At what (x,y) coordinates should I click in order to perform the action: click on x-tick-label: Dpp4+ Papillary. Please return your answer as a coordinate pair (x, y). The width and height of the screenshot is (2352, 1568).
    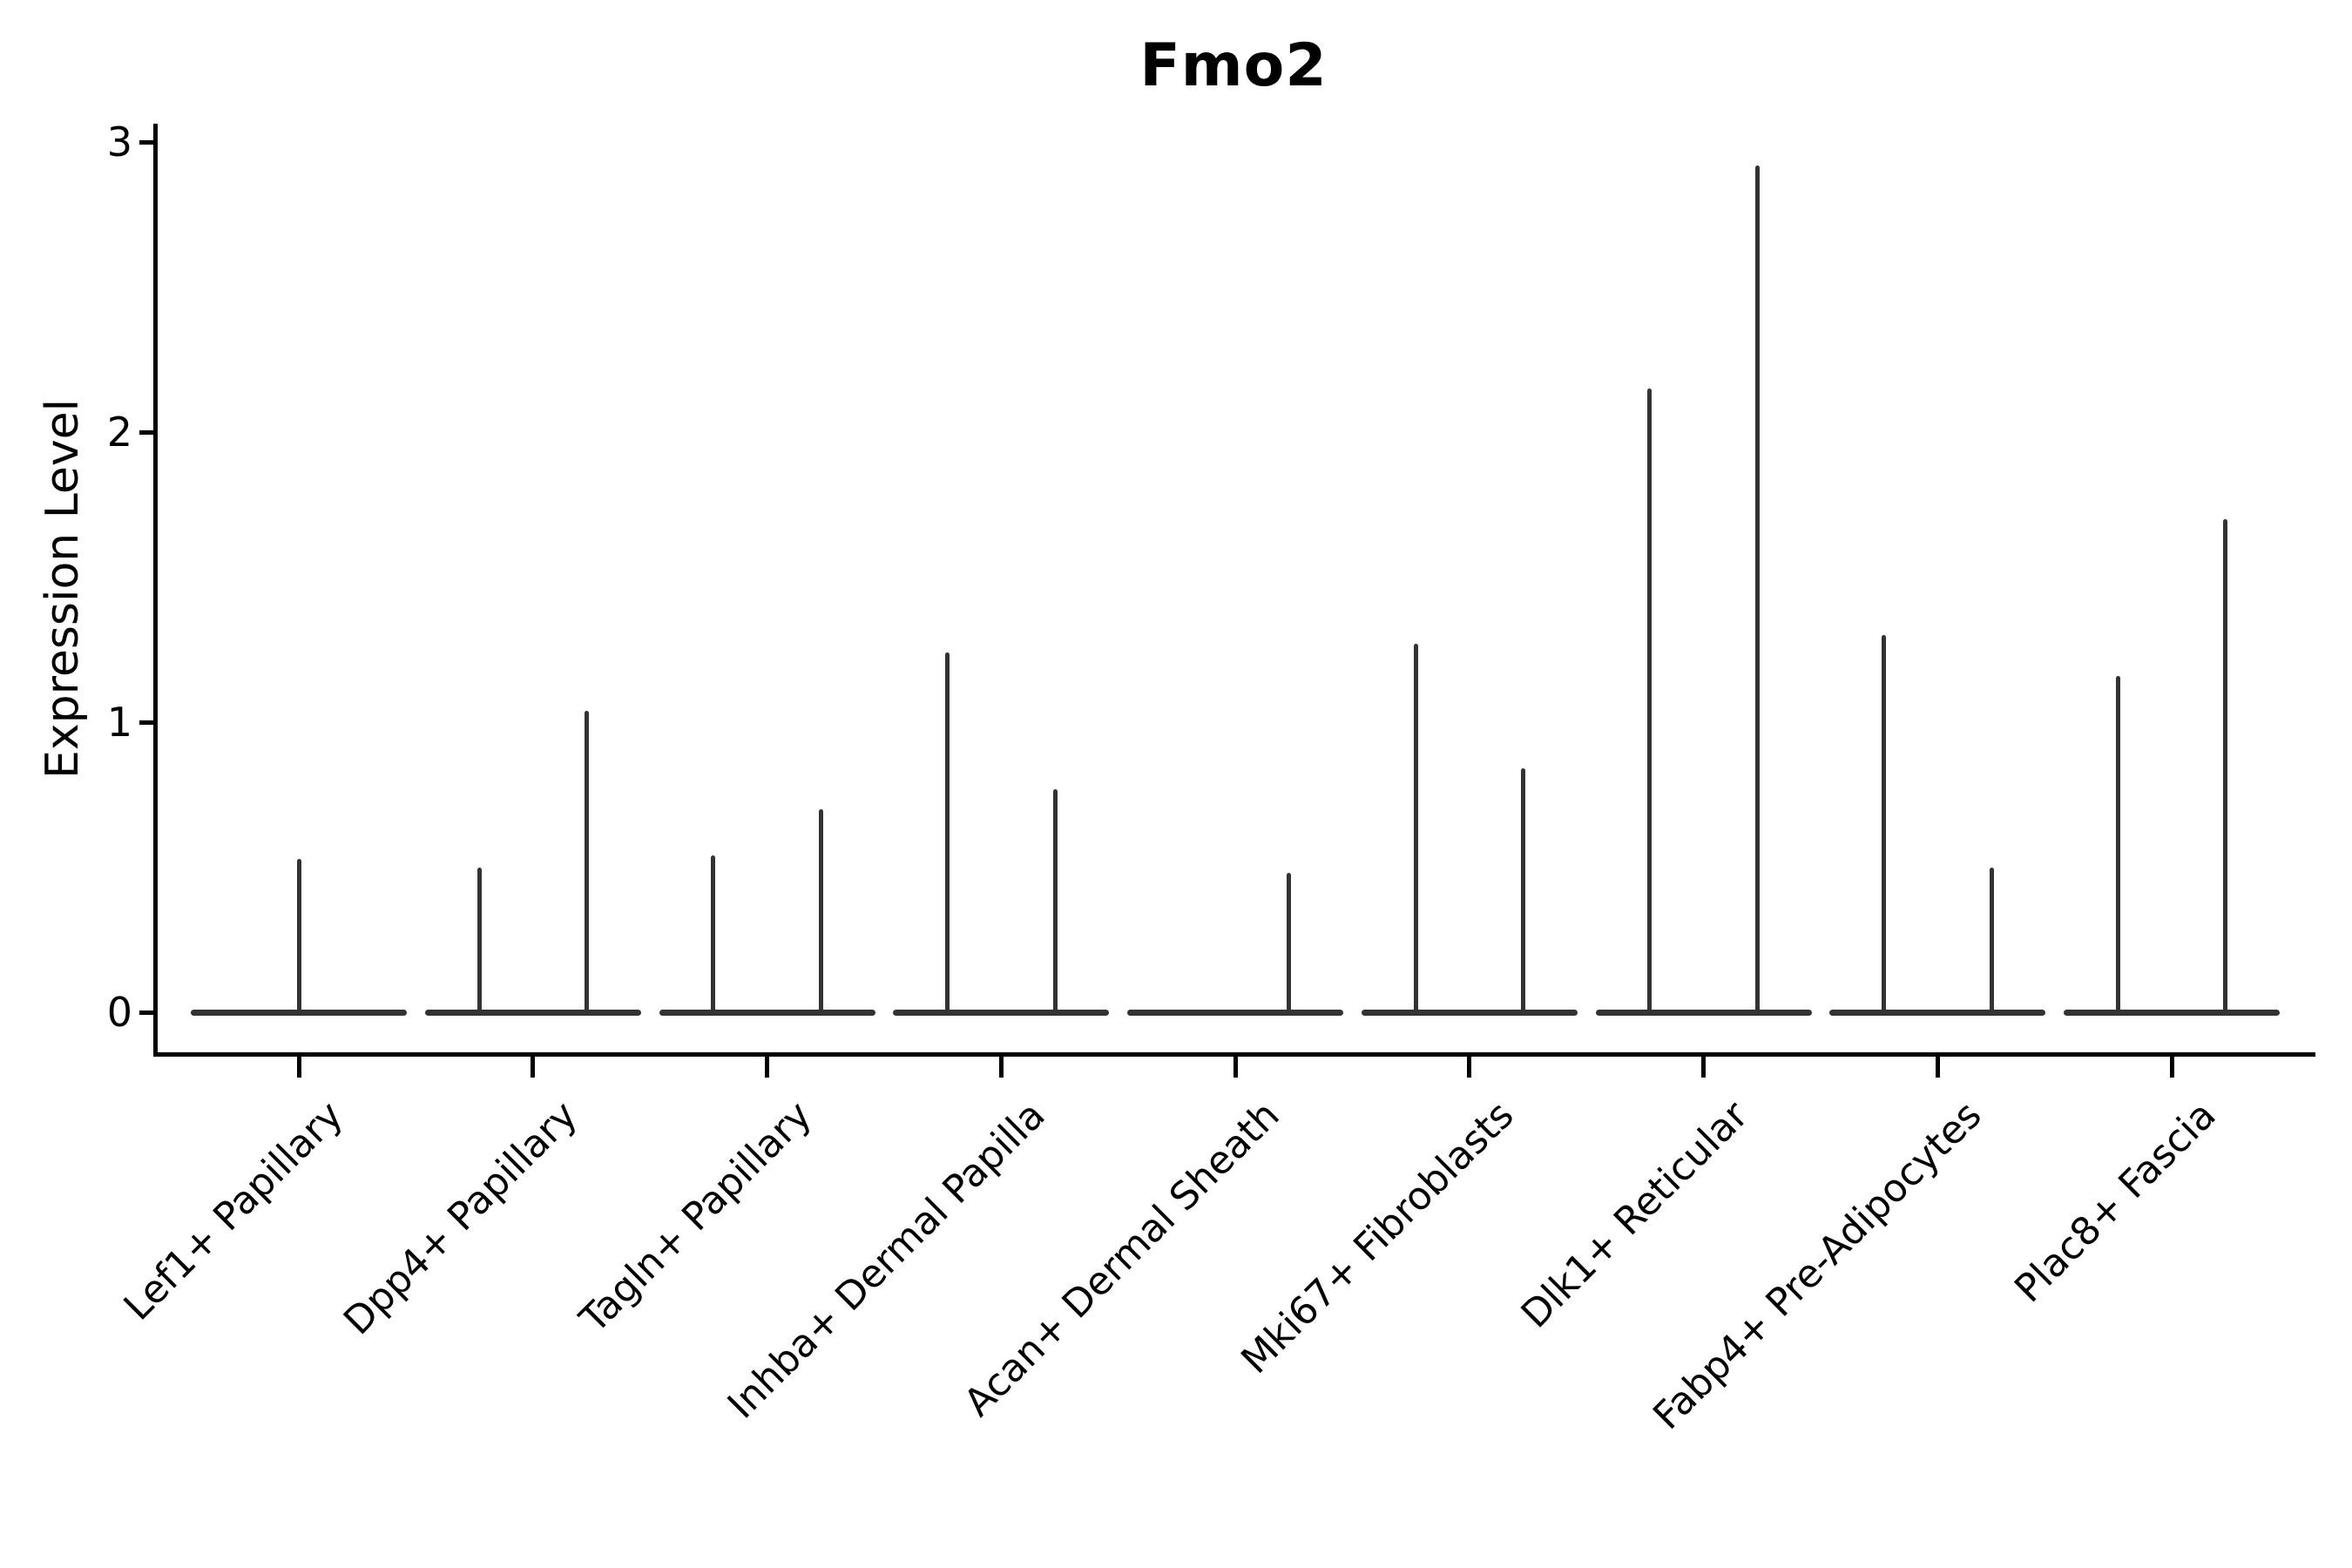
    Looking at the image, I should click on (460, 1218).